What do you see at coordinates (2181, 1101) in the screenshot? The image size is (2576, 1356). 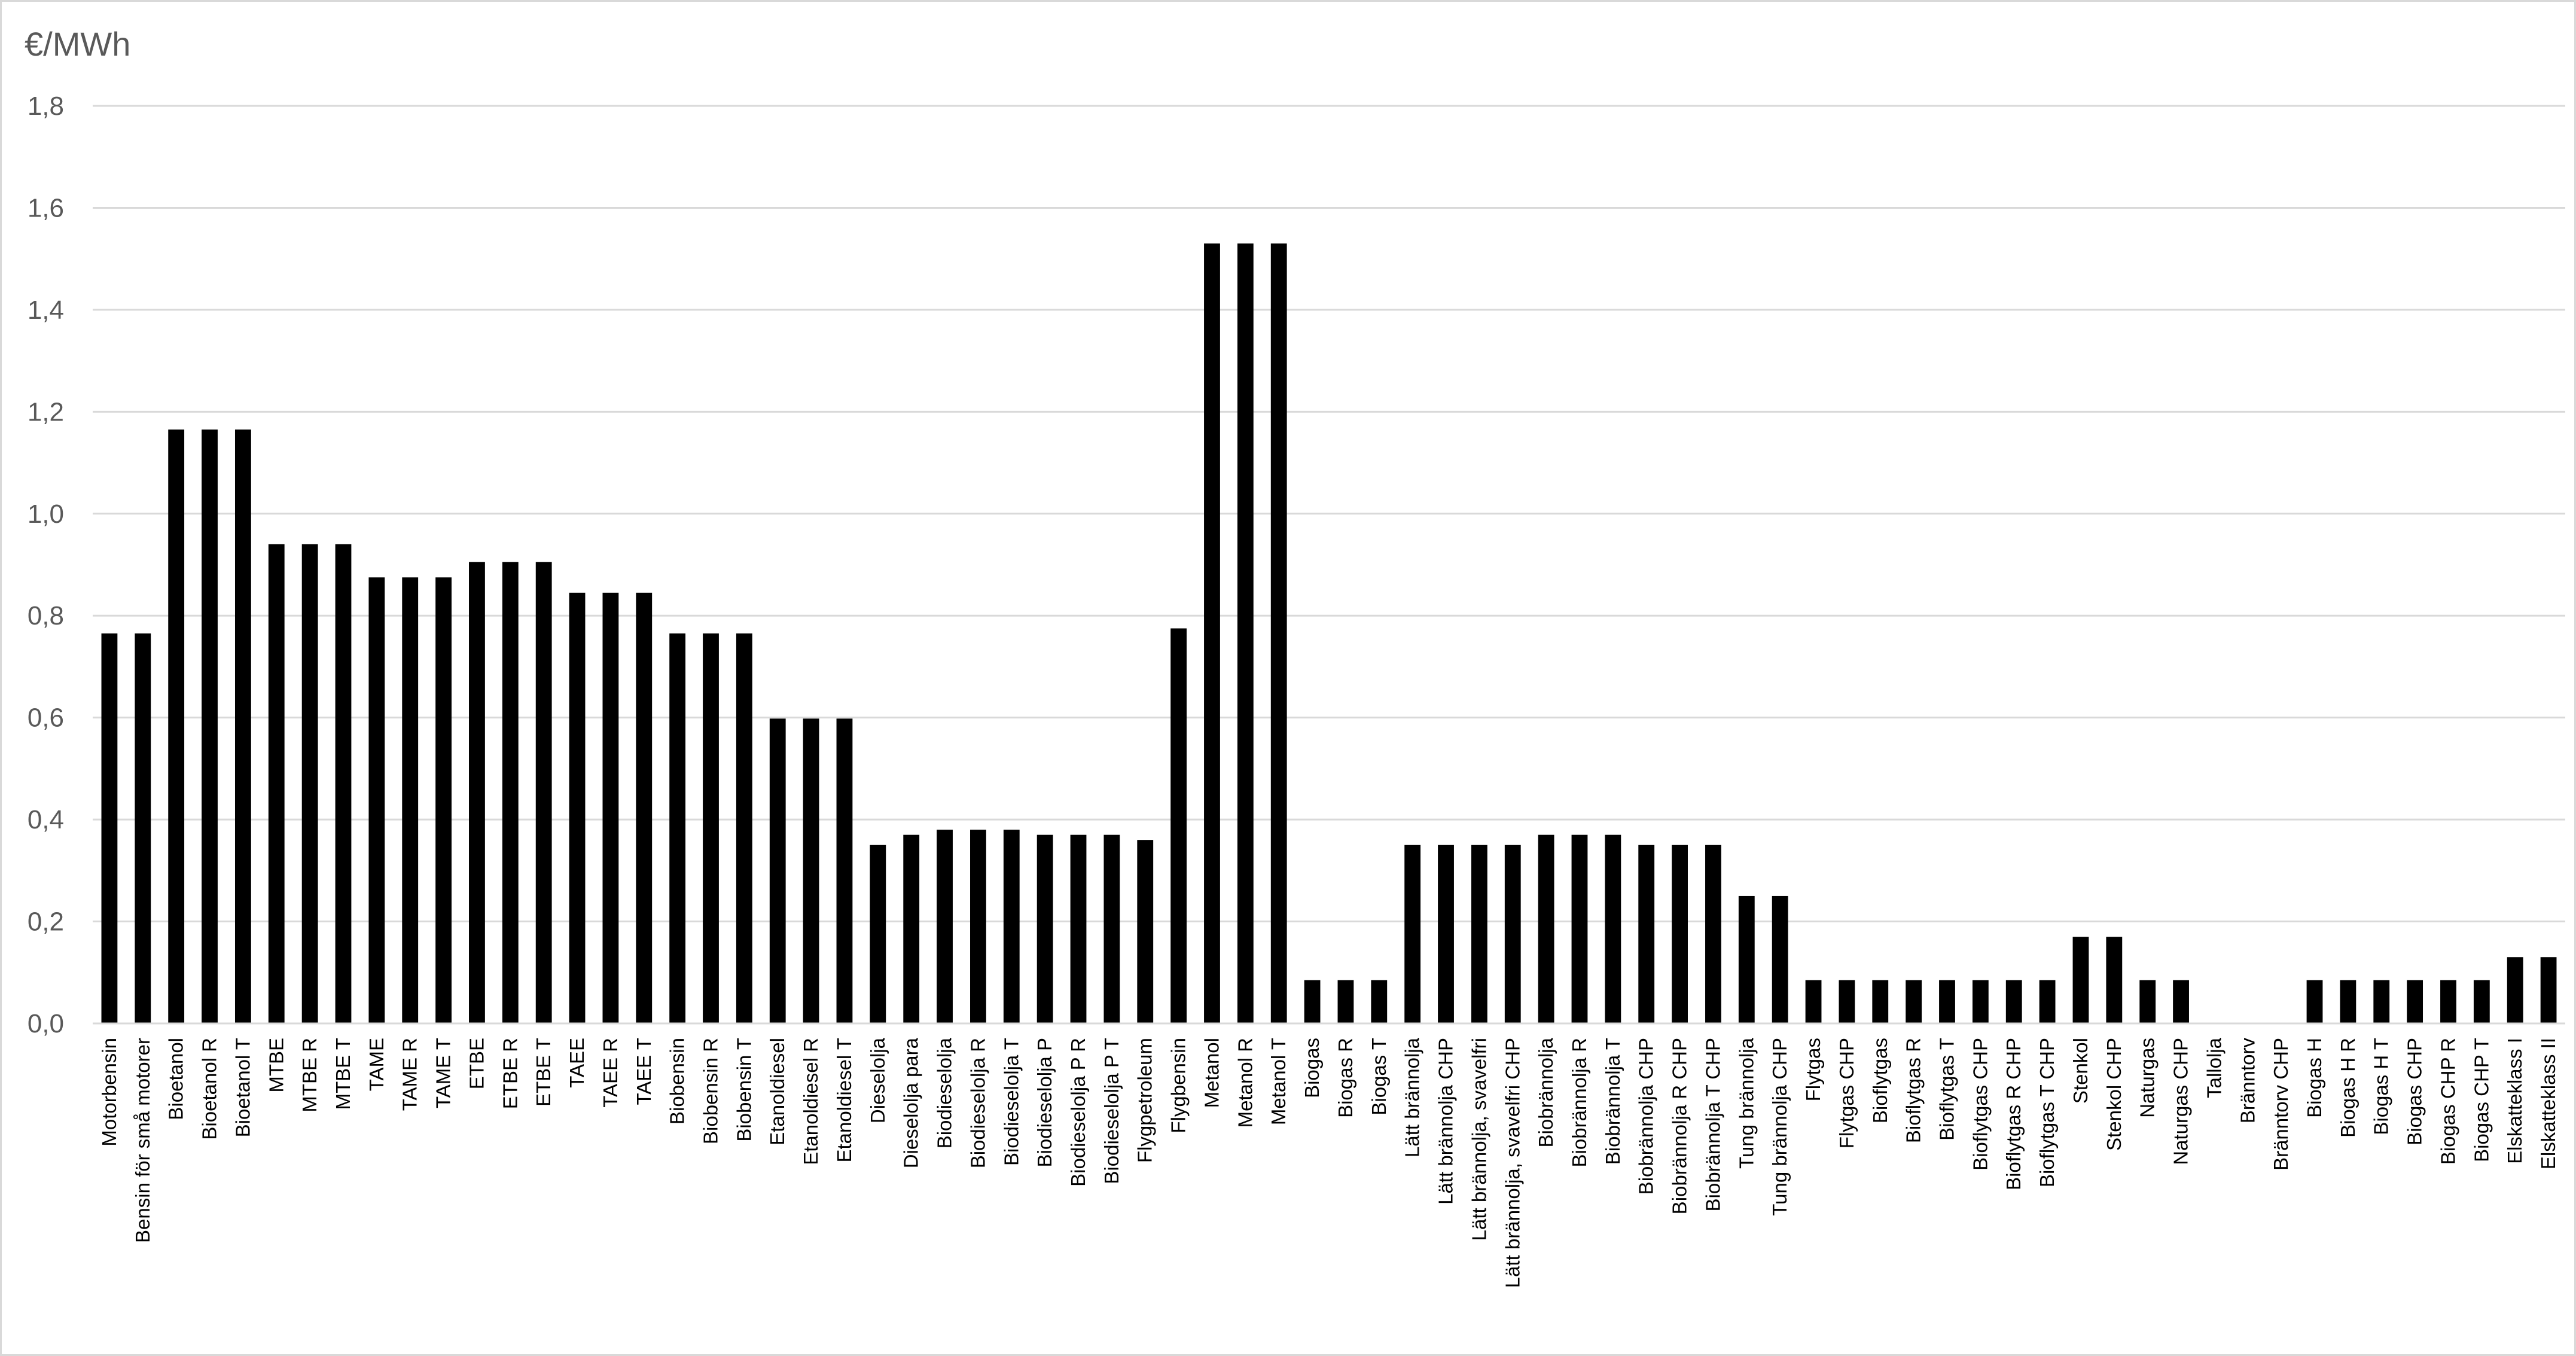 I see `x-tick-label: Naturgas CHP` at bounding box center [2181, 1101].